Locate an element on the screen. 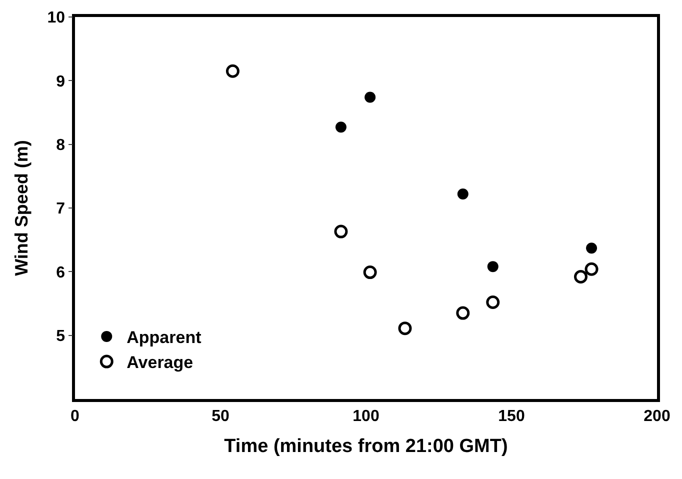 Image resolution: width=682 pixels, height=479 pixels. y-tick-label: 5 is located at coordinates (61, 336).